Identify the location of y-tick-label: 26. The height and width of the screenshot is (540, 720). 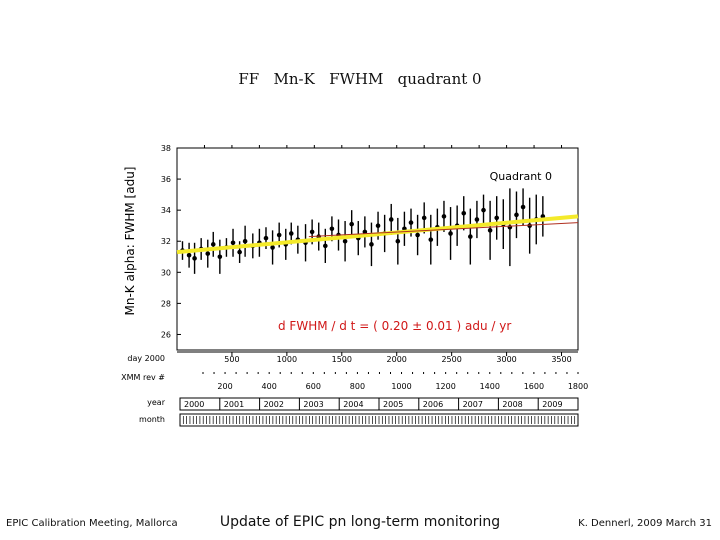
(166, 334).